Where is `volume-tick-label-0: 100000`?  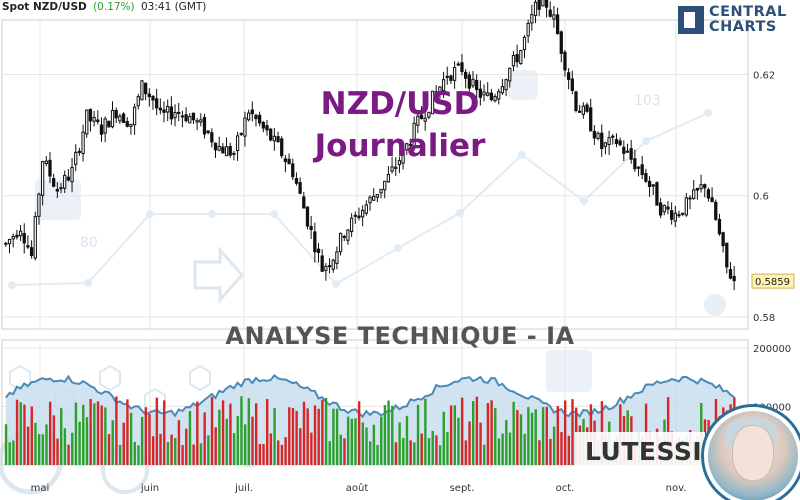 volume-tick-label-0: 100000 is located at coordinates (772, 407).